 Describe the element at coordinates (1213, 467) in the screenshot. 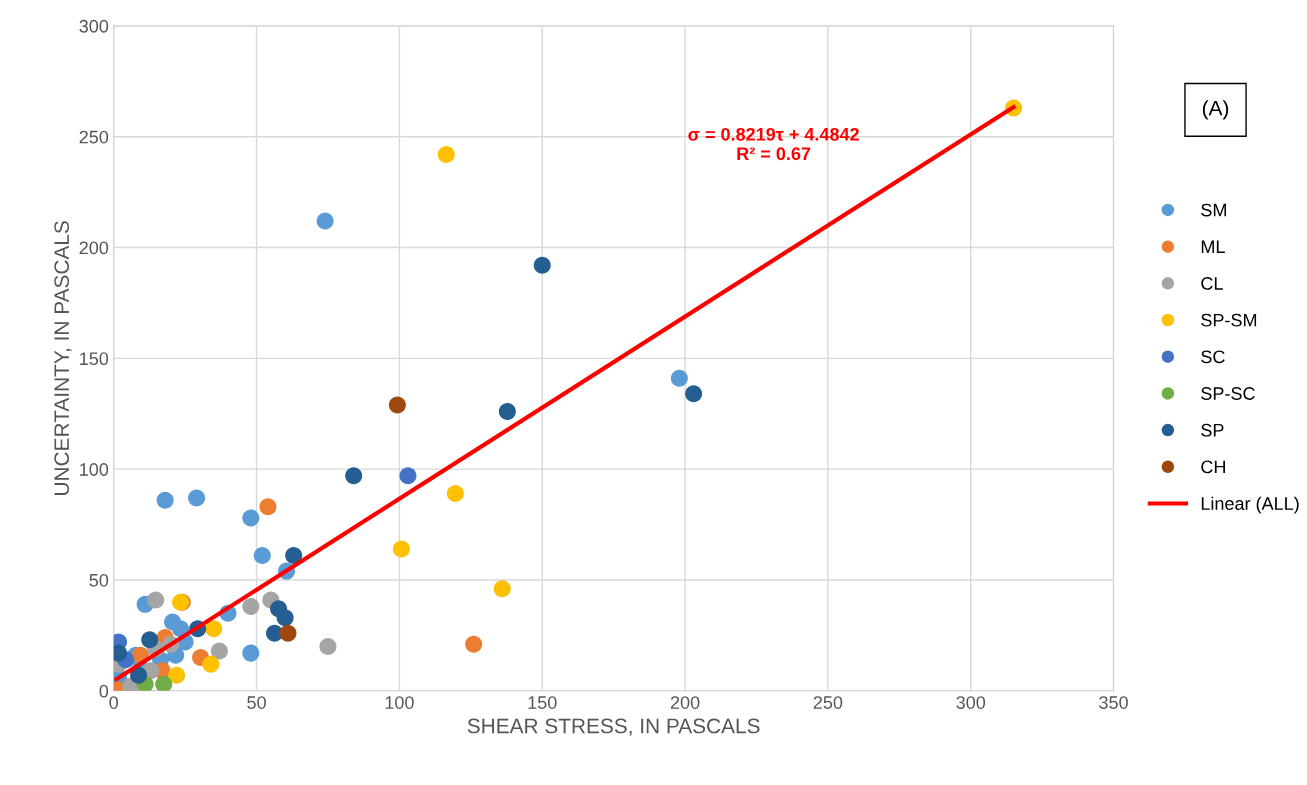

I see `legend-label: CH` at that location.